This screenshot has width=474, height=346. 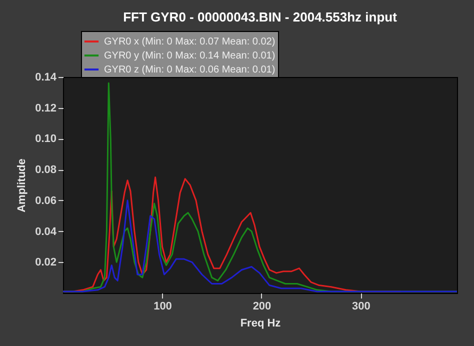 What do you see at coordinates (260, 17) in the screenshot?
I see `chart-title: FFT GYR0 - 00000043.BIN - 2004.553hz input` at bounding box center [260, 17].